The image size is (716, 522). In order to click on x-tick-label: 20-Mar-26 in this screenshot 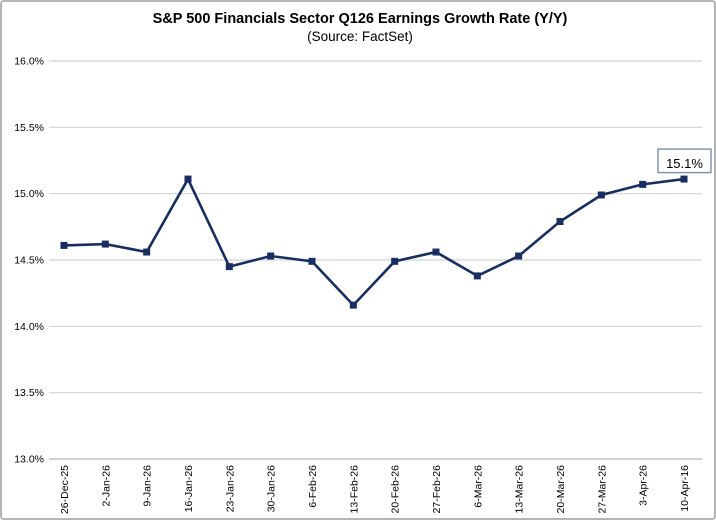, I will do `click(561, 489)`.